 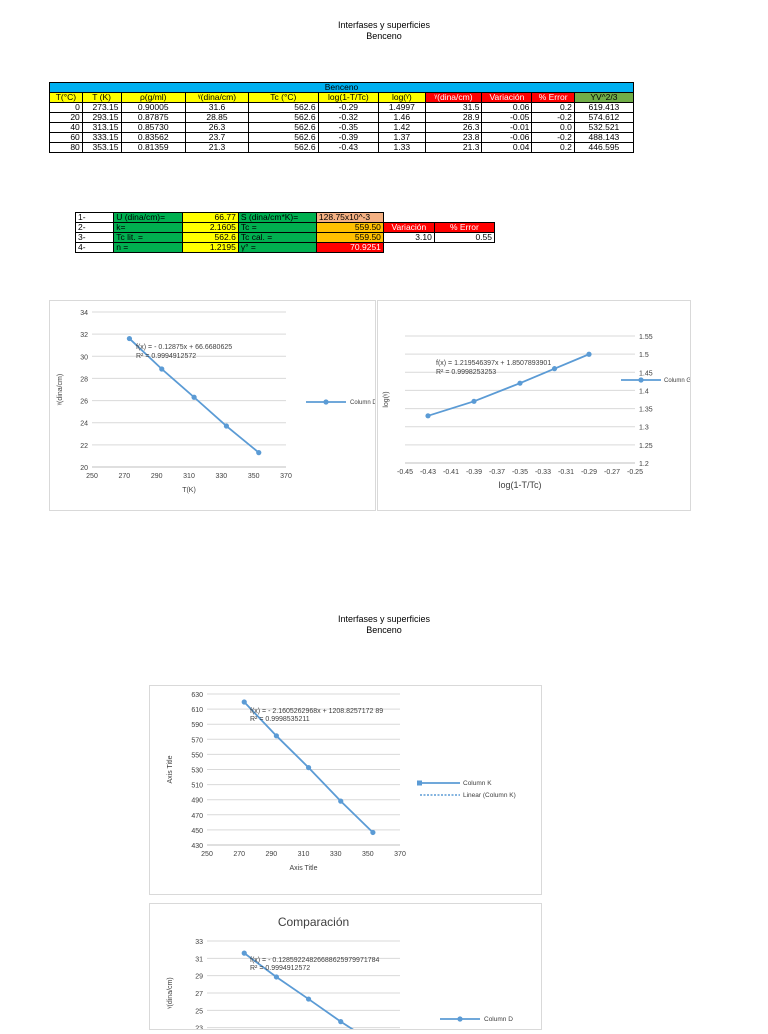 What do you see at coordinates (348, 137) in the screenshot?
I see `table-cell: -0.39` at bounding box center [348, 137].